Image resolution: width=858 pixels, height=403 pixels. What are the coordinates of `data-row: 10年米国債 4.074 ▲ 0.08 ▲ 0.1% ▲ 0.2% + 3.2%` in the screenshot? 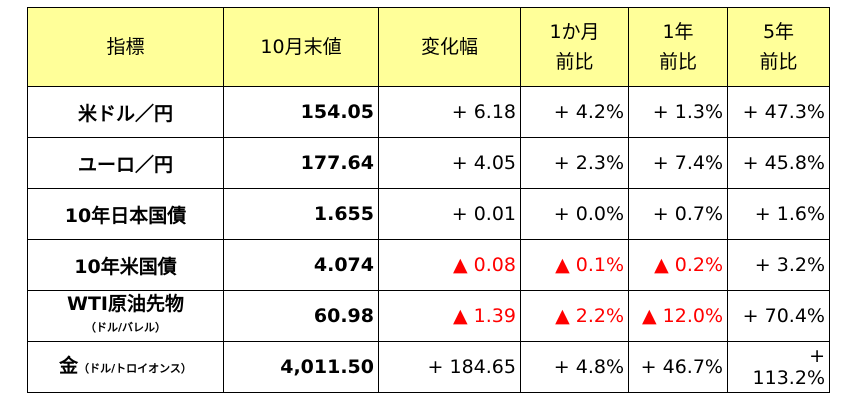 It's located at (428, 265).